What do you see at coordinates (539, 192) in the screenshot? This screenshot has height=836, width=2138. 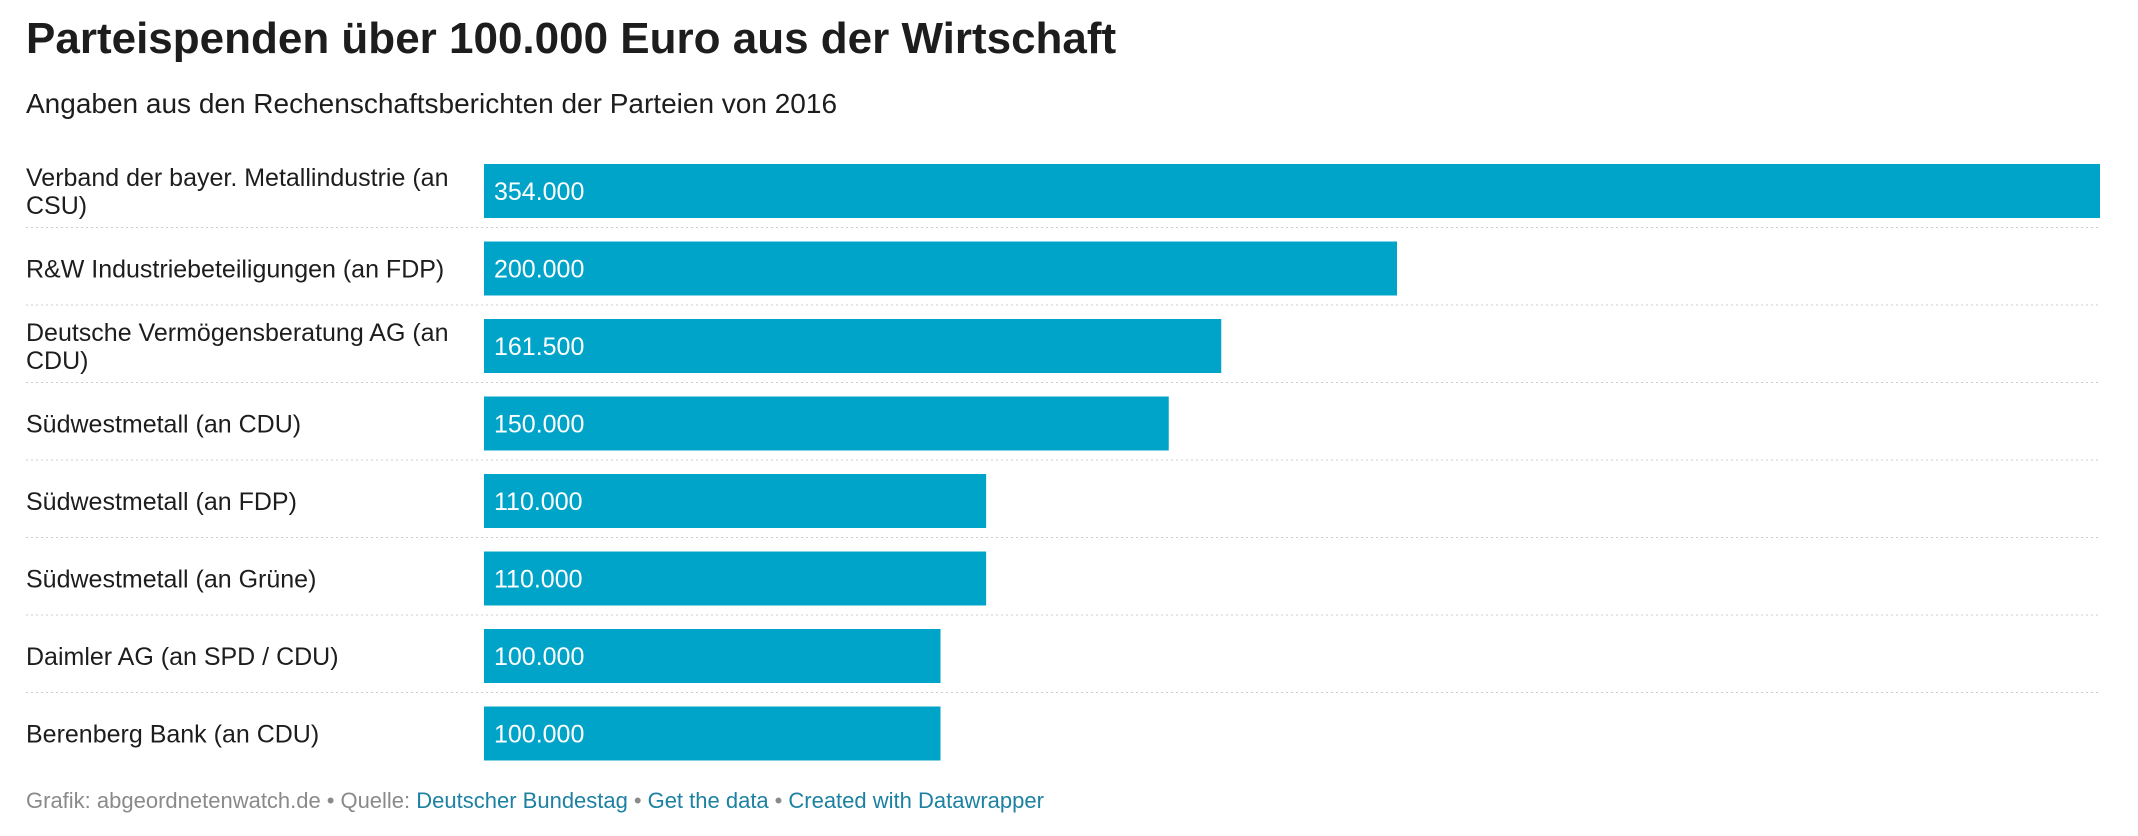 I see `bar-value-label: 354.000` at bounding box center [539, 192].